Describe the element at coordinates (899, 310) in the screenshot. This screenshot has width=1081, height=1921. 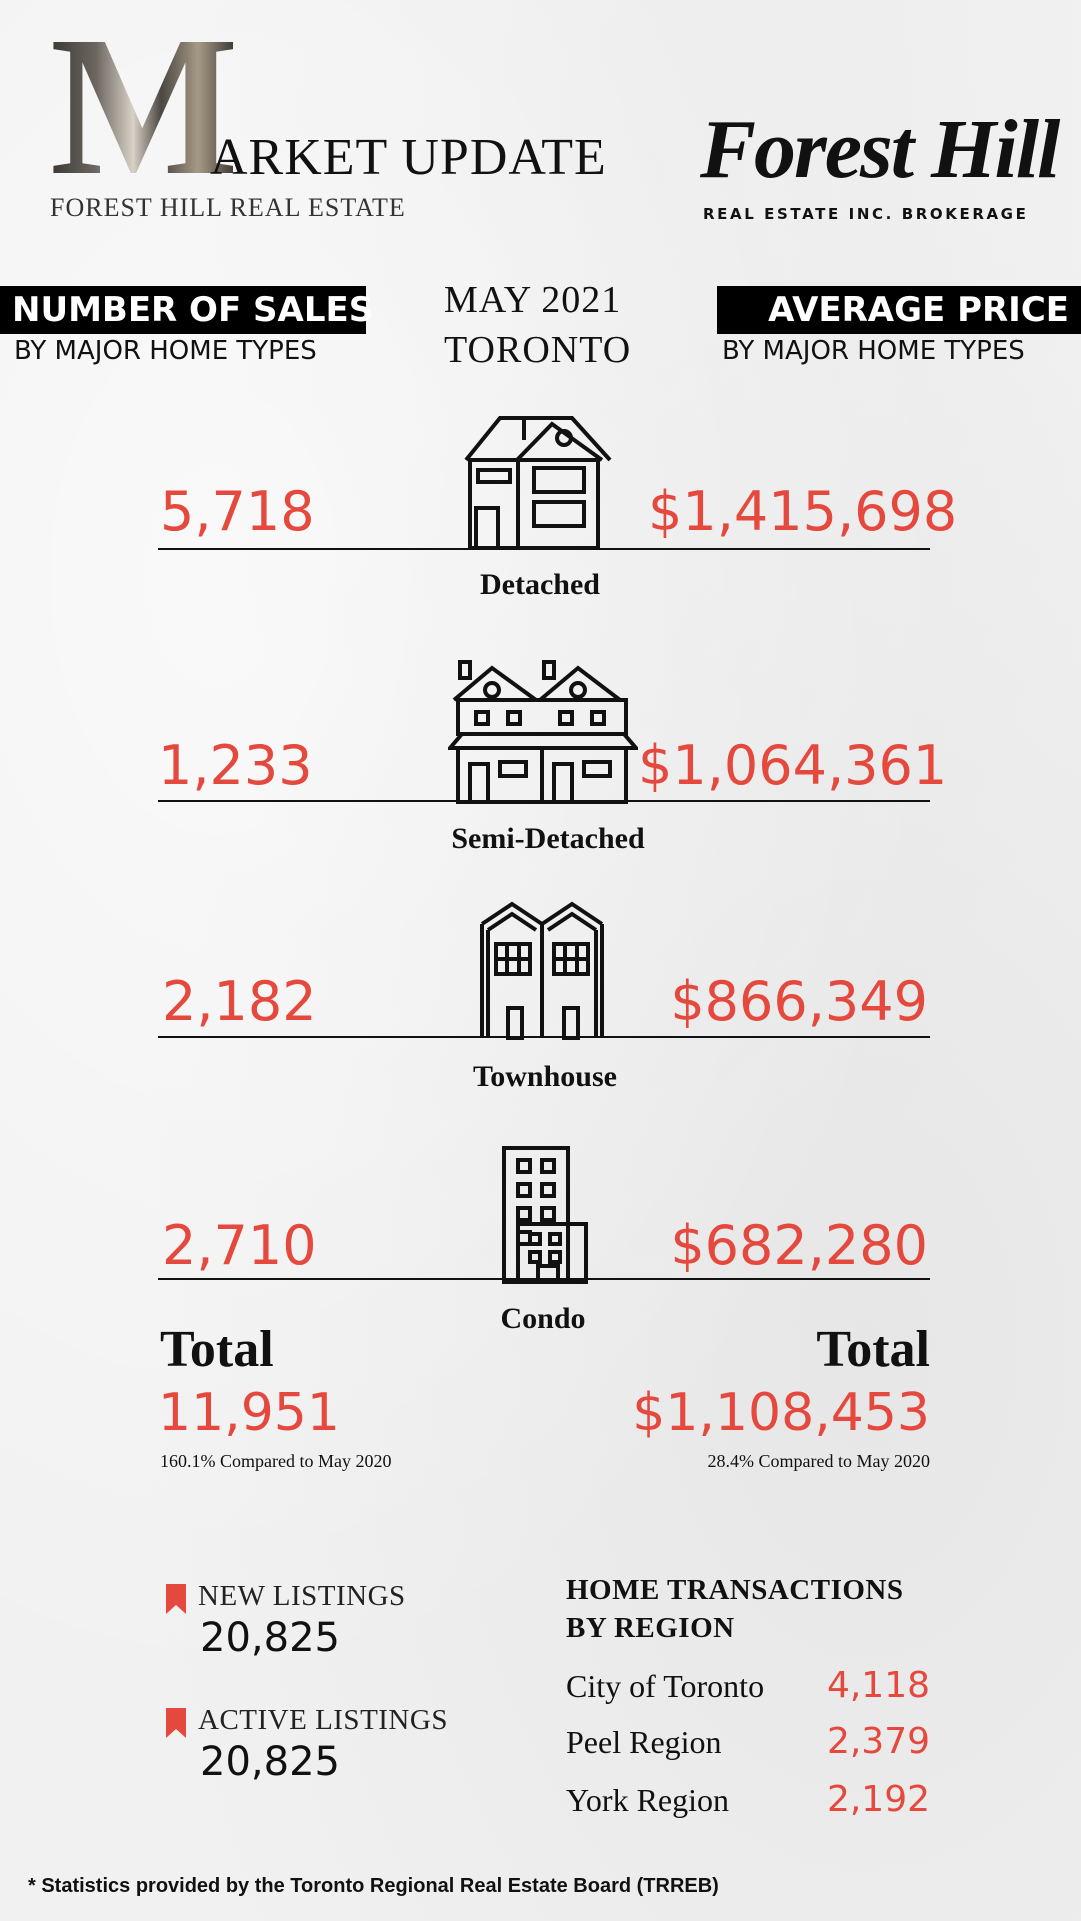
I see `average-price-heading: AVERAGE PRICE` at that location.